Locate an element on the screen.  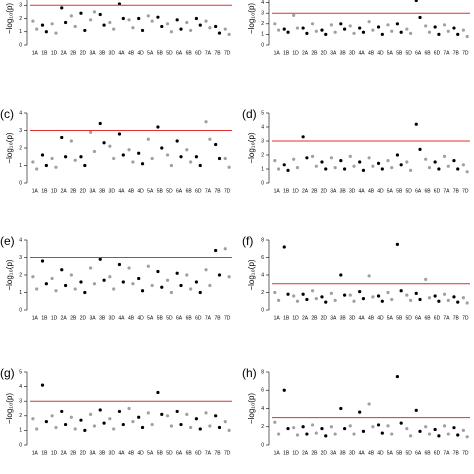
x-tick-label: 7B is located at coordinates (456, 453).